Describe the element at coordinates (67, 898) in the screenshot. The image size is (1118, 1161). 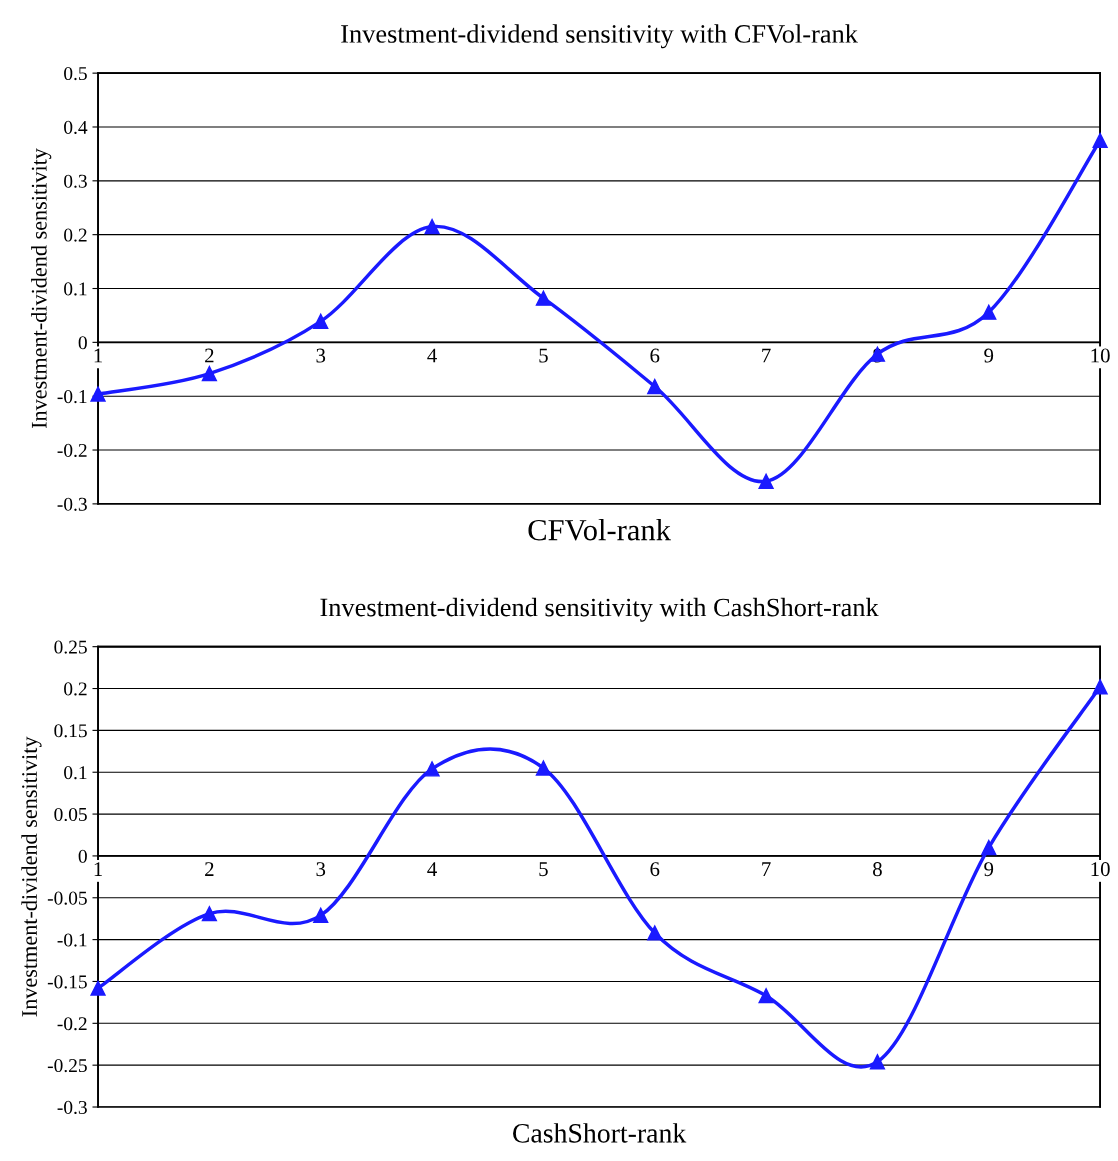
I see `y-tick-label: -0.05` at that location.